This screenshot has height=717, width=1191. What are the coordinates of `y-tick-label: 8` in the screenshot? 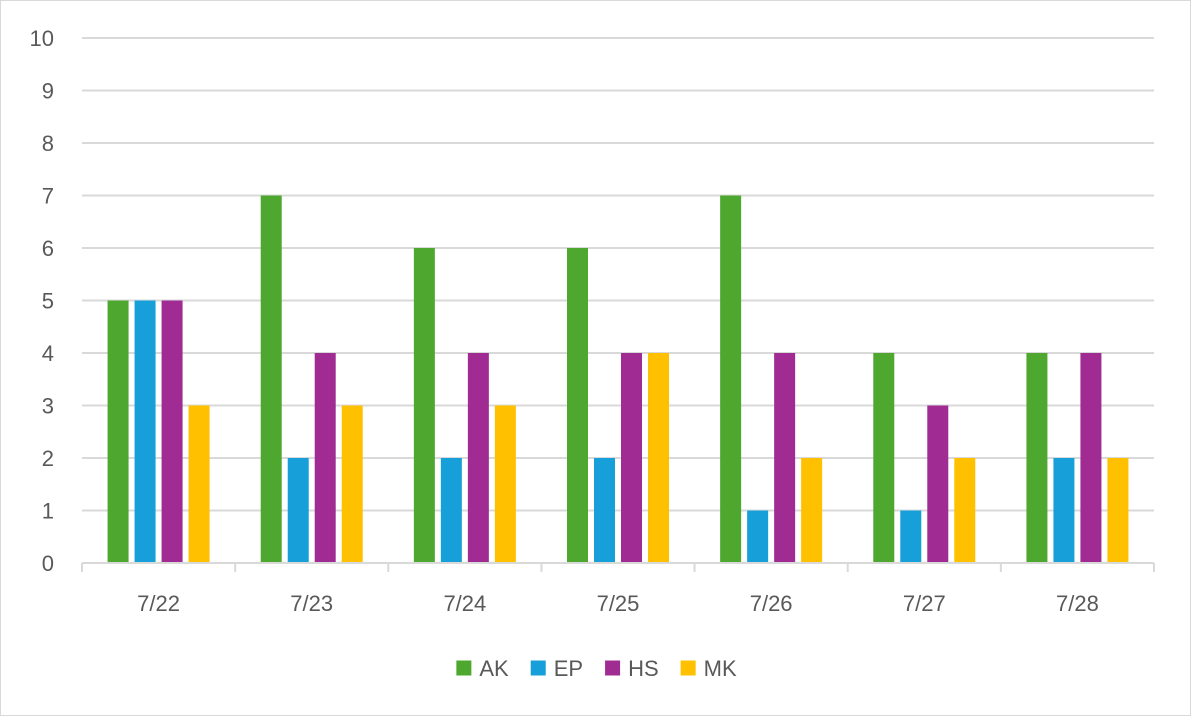 It's located at (48, 143).